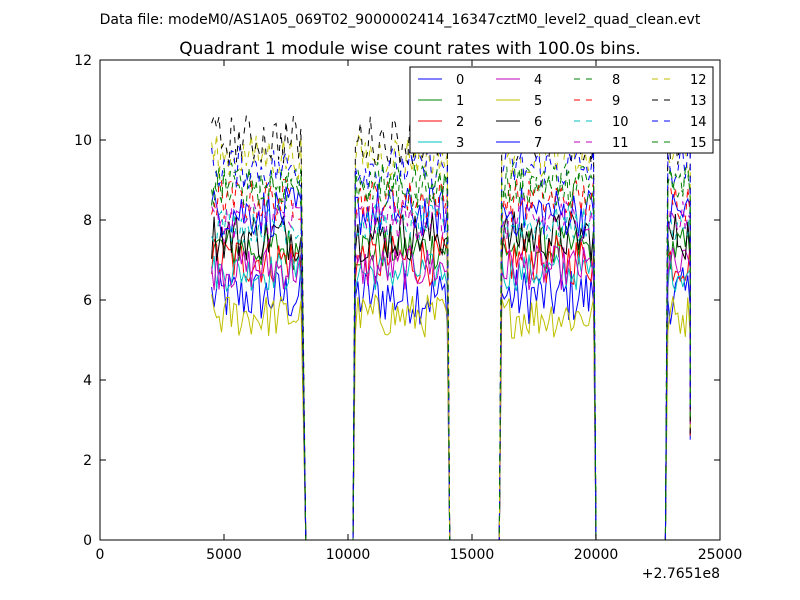 The image size is (800, 600). Describe the element at coordinates (87, 461) in the screenshot. I see `y-tick-label: 2` at that location.